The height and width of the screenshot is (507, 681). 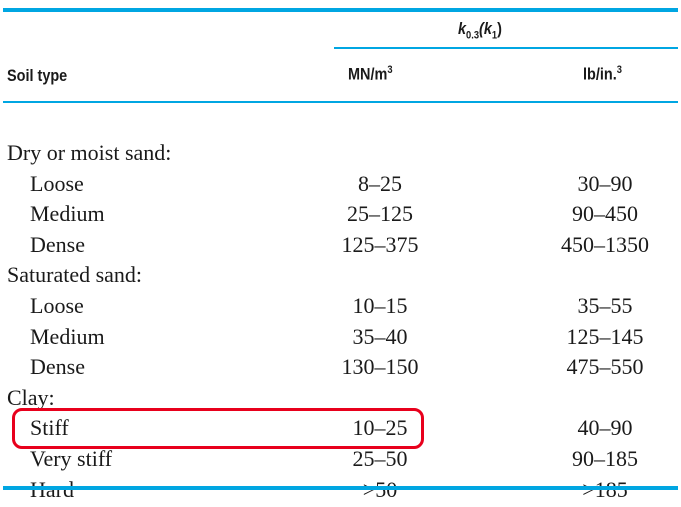 What do you see at coordinates (380, 183) in the screenshot?
I see `mn-value-cell: 8–25` at bounding box center [380, 183].